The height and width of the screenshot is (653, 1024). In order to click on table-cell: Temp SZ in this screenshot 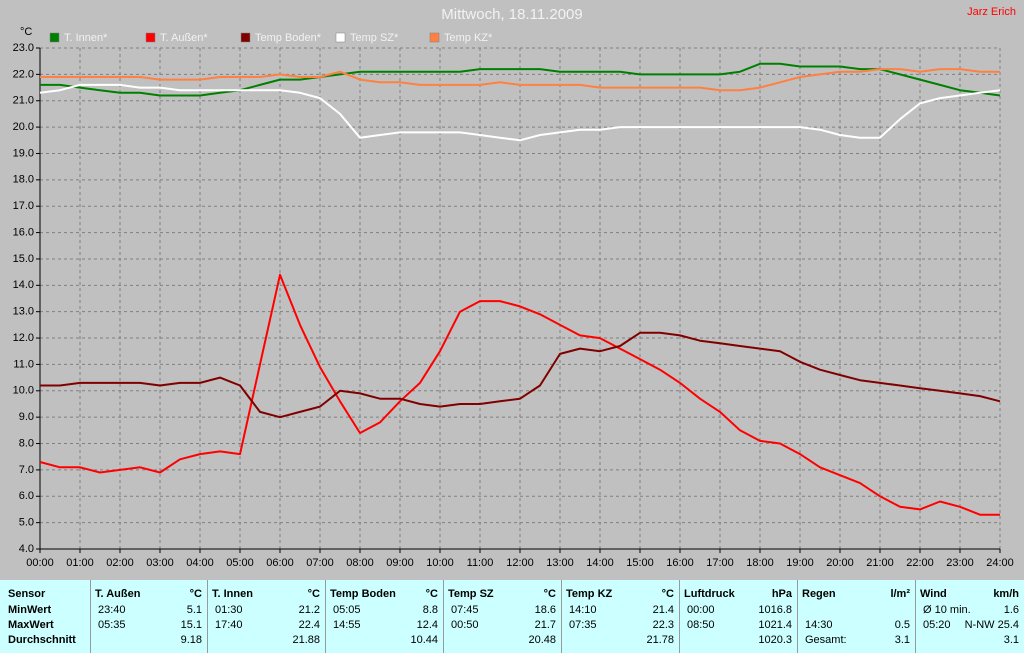, I will do `click(471, 594)`.